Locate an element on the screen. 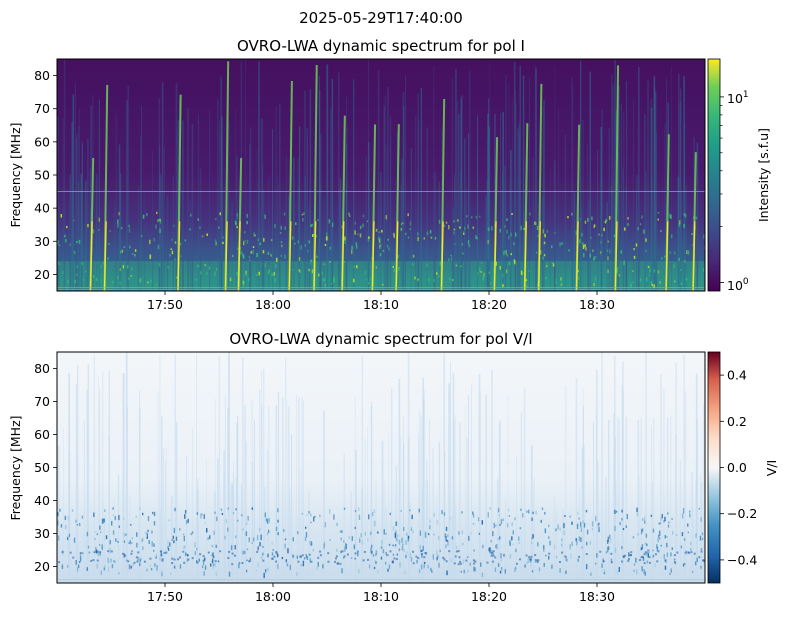 This screenshot has width=789, height=617. colorbar-ticks: 0.4 0.2 0.0 −0.2 −0.4 is located at coordinates (738, 467).